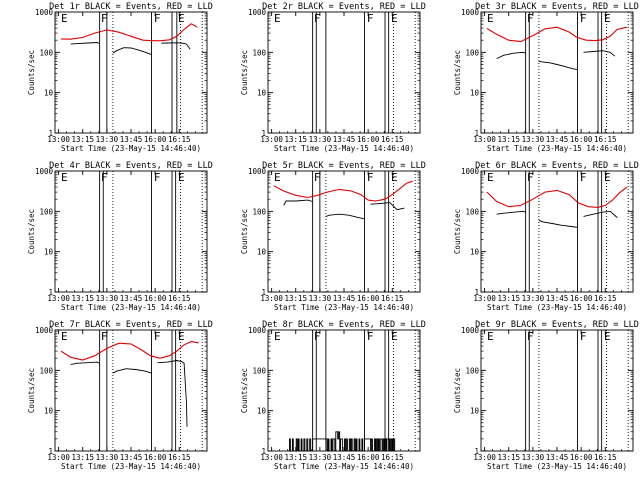 This screenshot has width=640, height=480. Describe the element at coordinates (557, 325) in the screenshot. I see `subplot-title: Det 9r BLACK = Events, RED = LLD` at that location.